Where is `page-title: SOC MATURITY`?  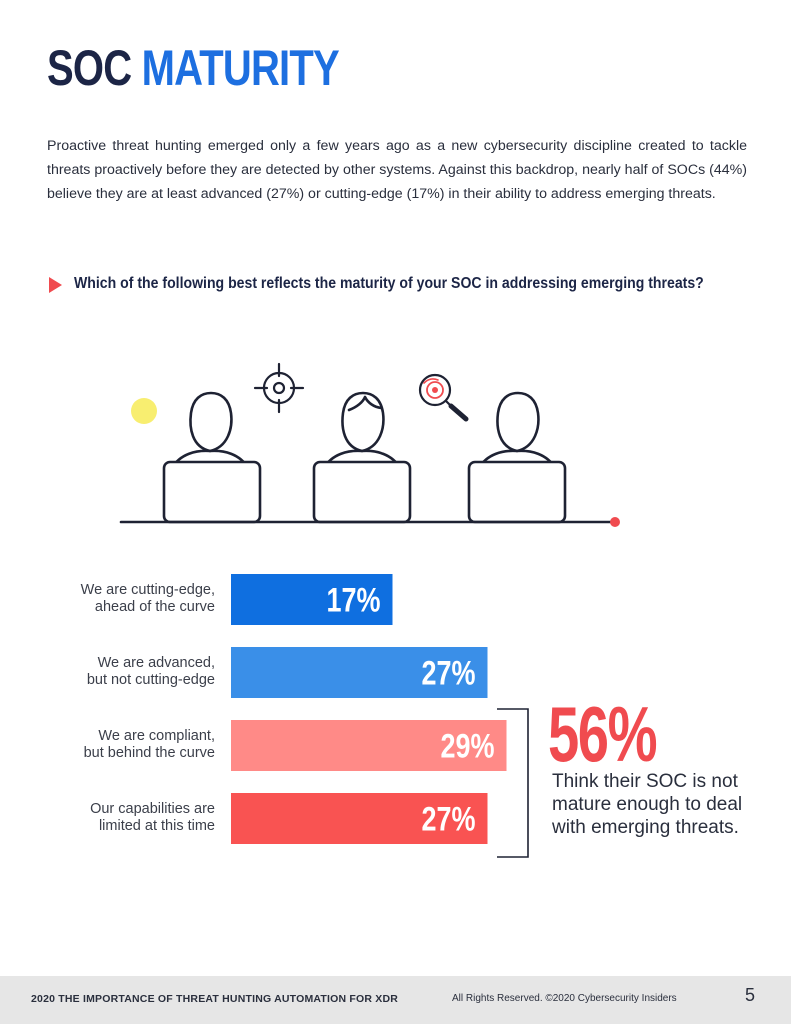 page-title: SOC MATURITY is located at coordinates (193, 68).